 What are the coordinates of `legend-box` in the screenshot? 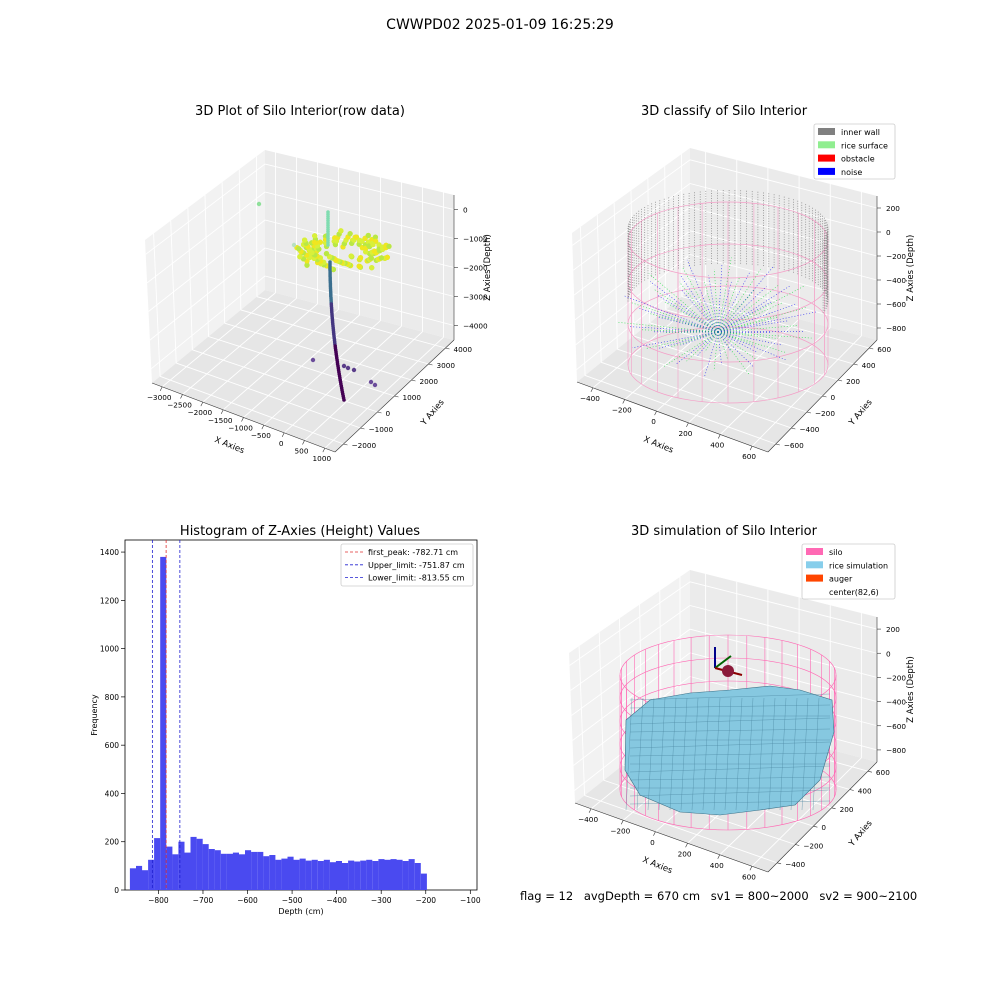 It's located at (848, 571).